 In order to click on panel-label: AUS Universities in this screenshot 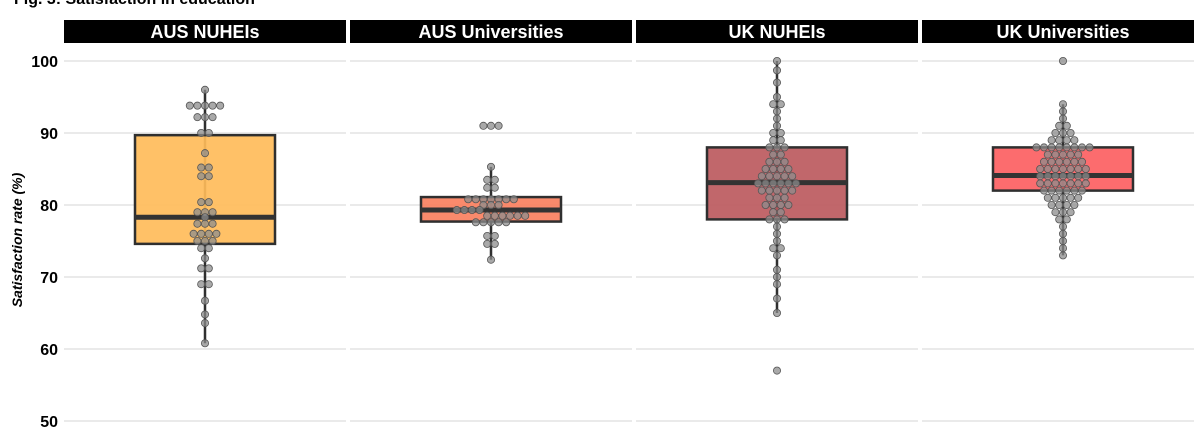, I will do `click(490, 32)`.